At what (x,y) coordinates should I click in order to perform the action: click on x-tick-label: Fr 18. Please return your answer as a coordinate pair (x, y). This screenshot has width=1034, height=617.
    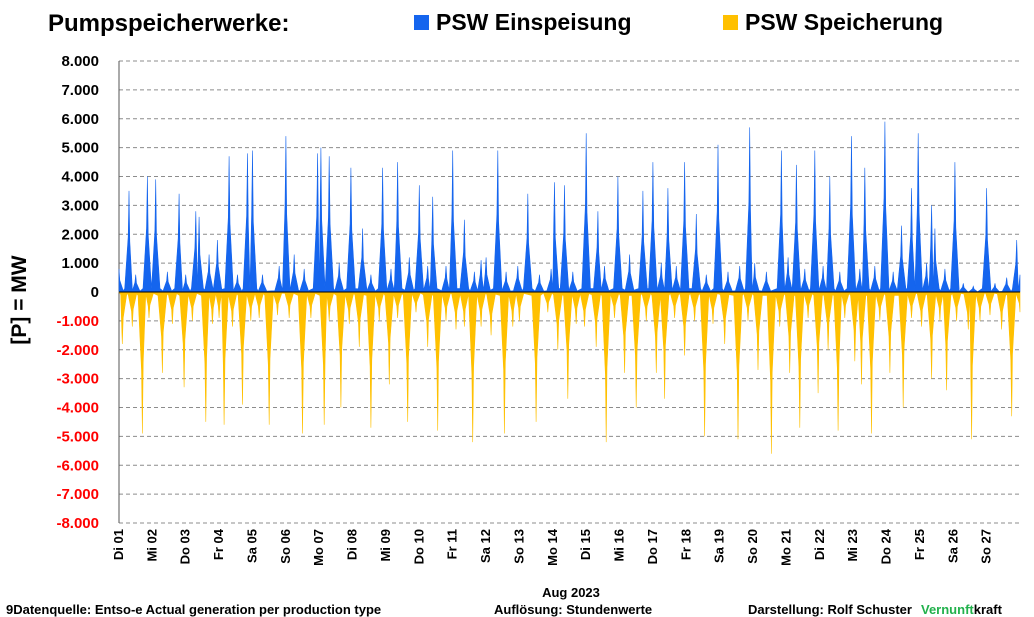
    Looking at the image, I should click on (685, 544).